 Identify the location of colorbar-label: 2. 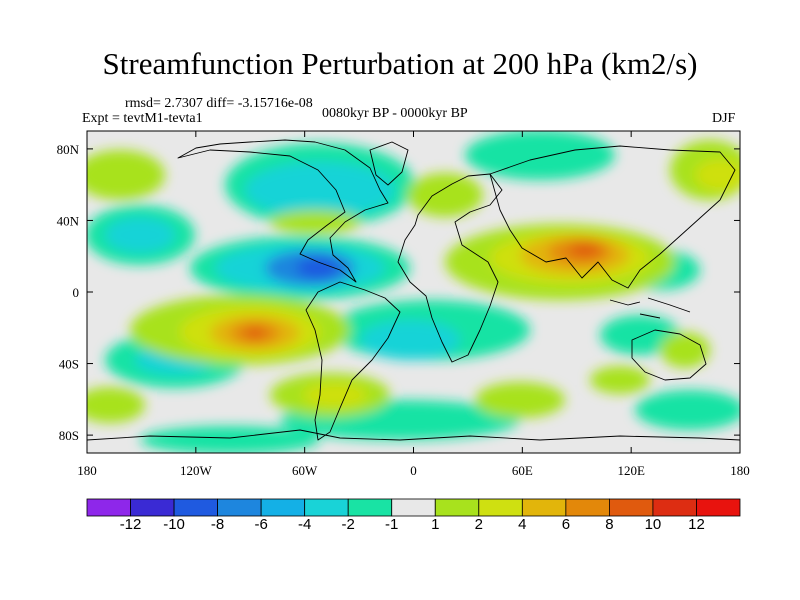
(478, 524).